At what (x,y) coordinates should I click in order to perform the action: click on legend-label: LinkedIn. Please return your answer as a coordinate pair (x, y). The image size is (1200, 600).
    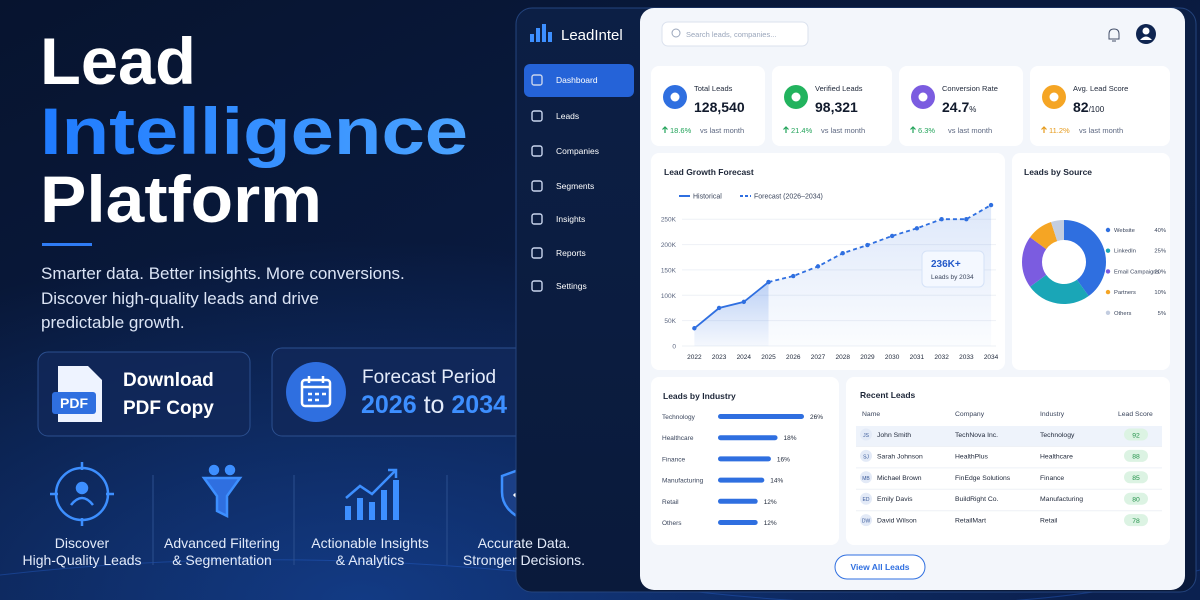
    Looking at the image, I should click on (1125, 252).